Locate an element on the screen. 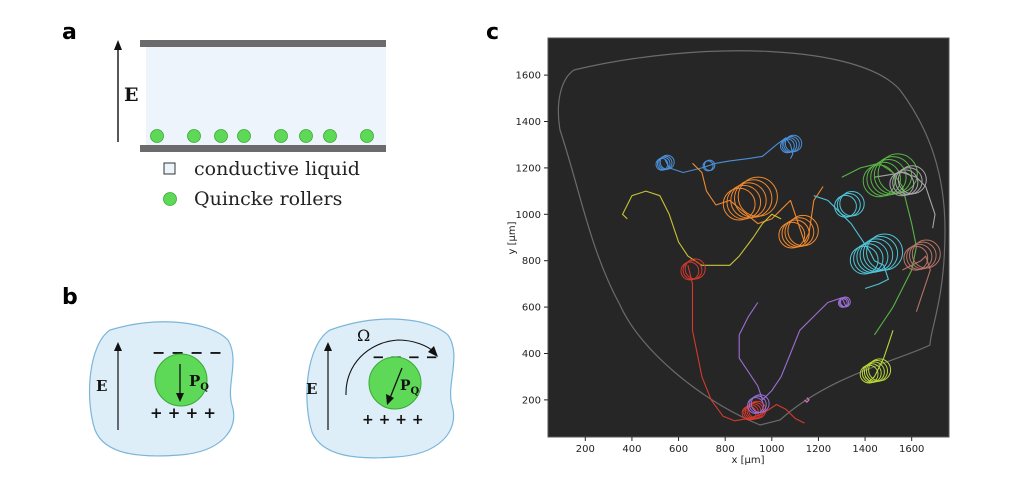 The height and width of the screenshot is (481, 1024). legend-label-rollers: Quincke rollers is located at coordinates (268, 199).